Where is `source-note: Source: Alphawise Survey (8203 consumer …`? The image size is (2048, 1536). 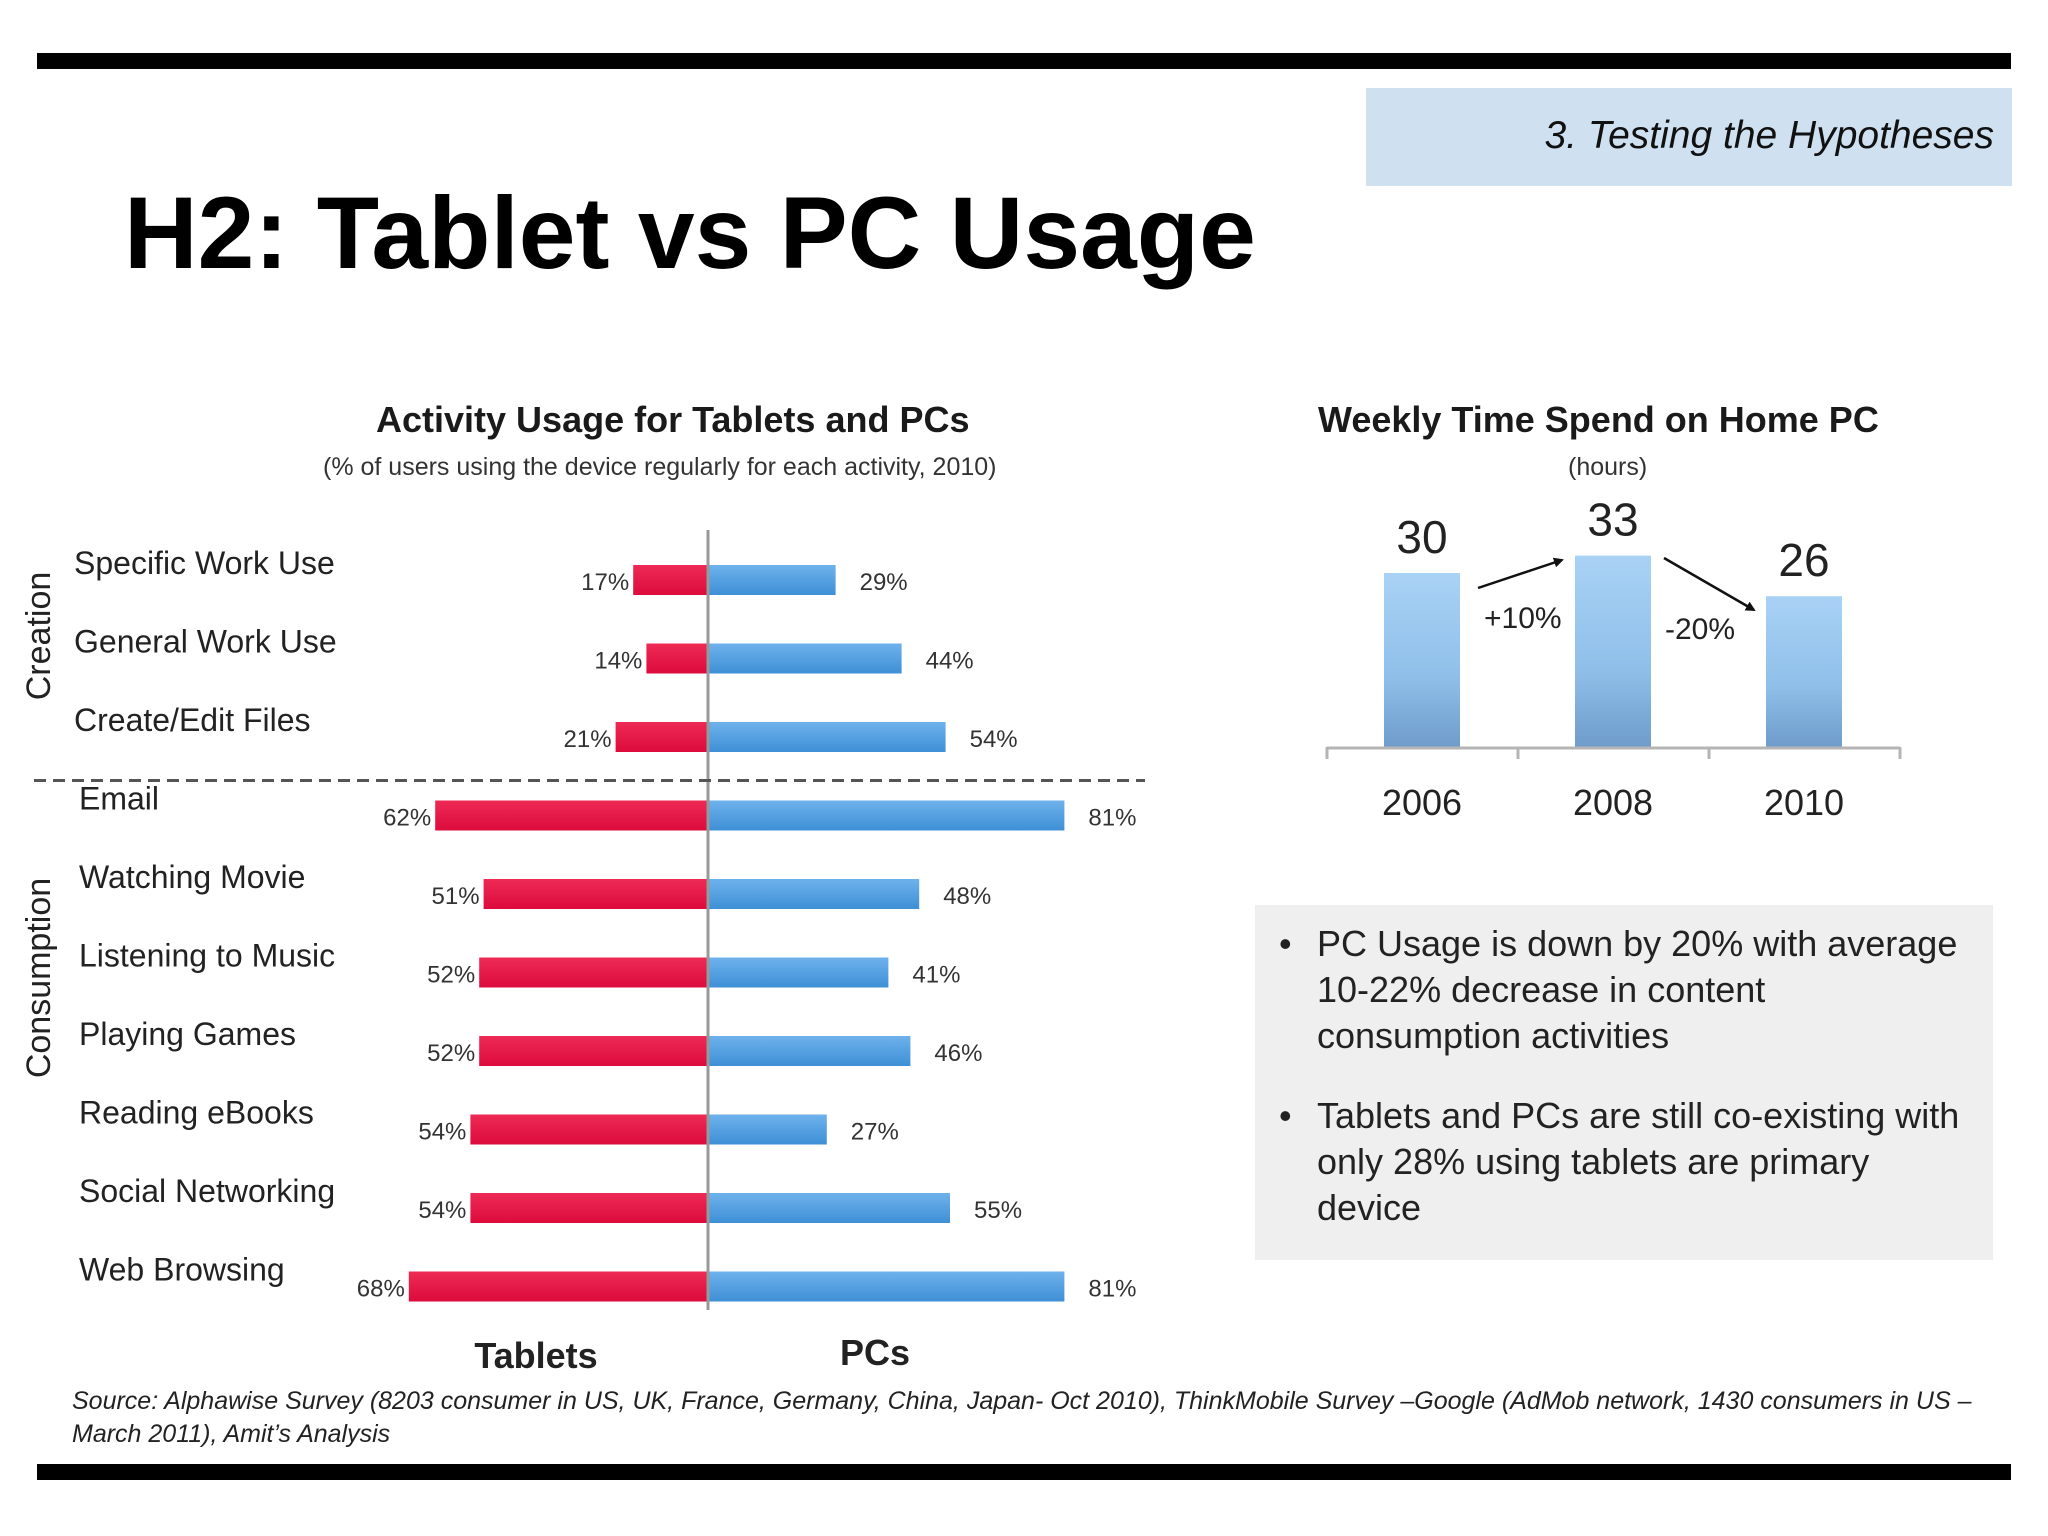
source-note: Source: Alphawise Survey (8203 consumer … is located at coordinates (1022, 1417).